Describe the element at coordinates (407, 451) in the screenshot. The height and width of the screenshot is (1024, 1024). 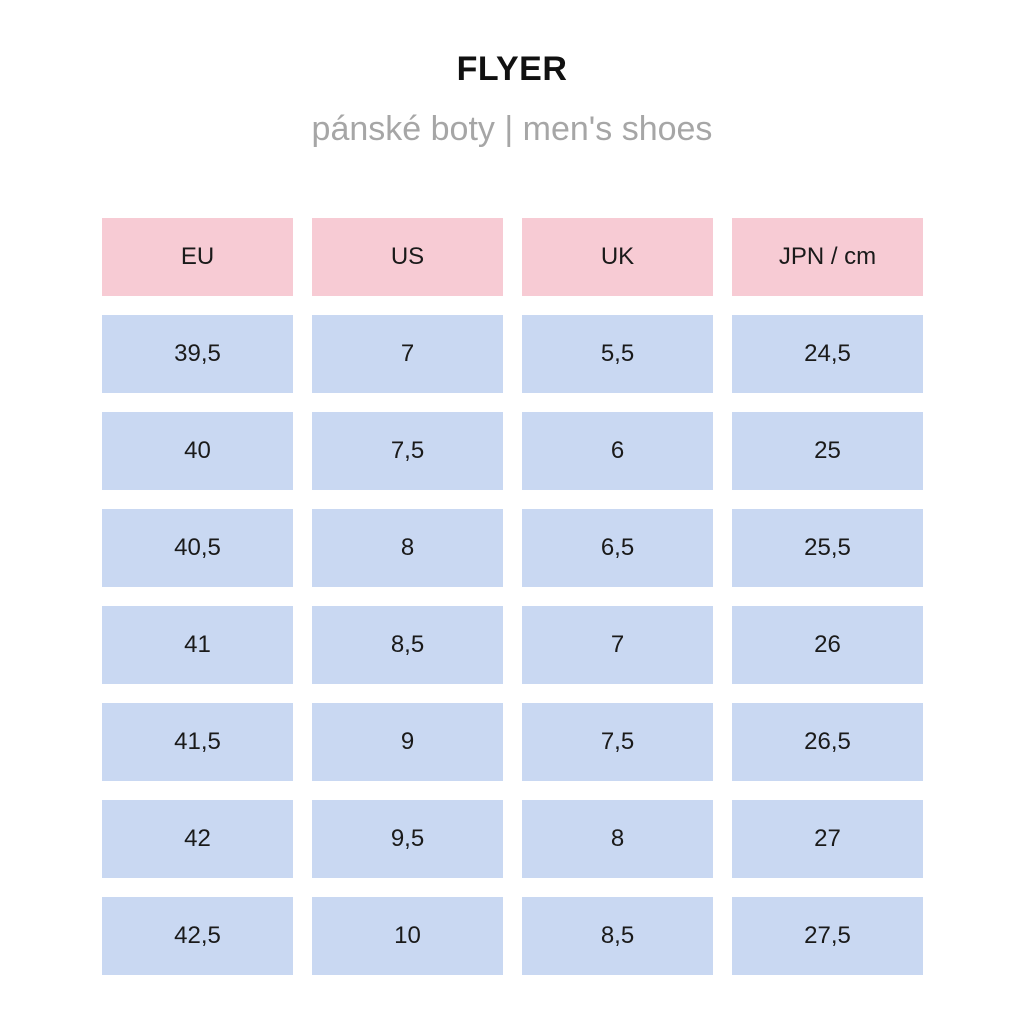
I see `cell-us: 7,5` at that location.